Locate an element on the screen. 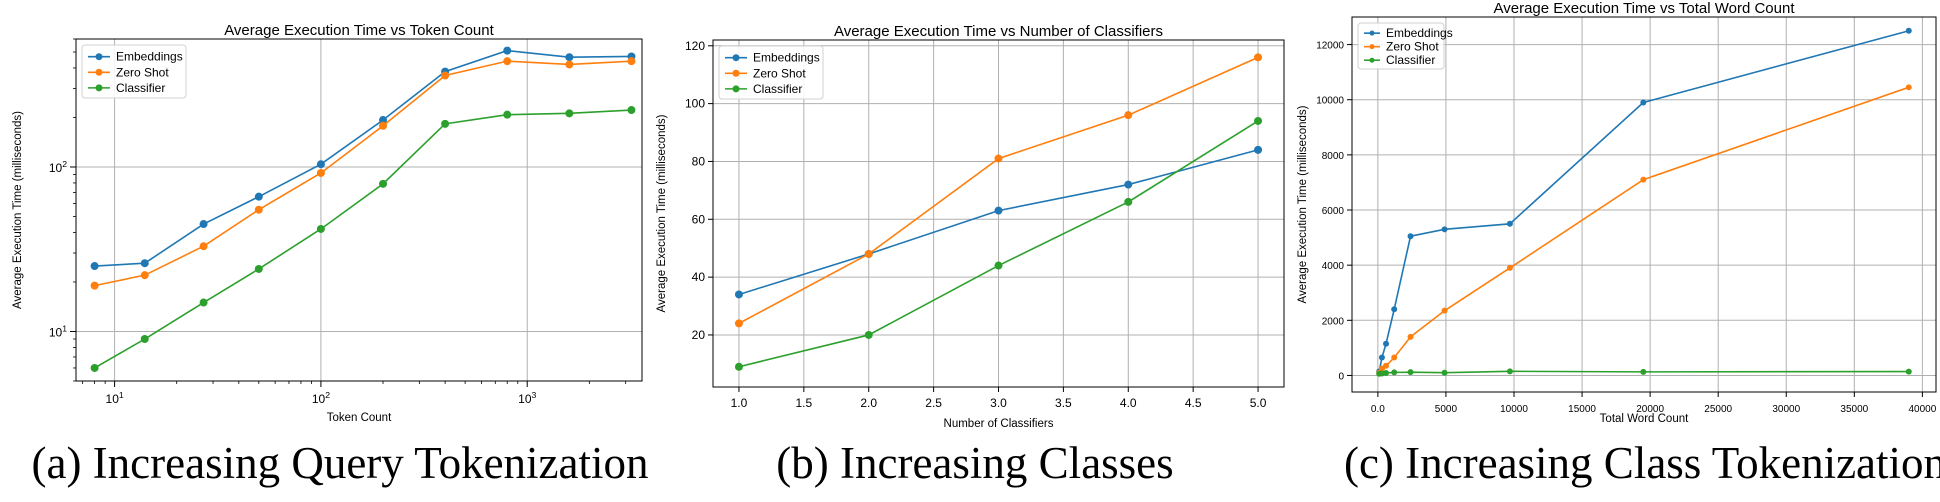 This screenshot has height=502, width=1940. y-tick-exponent: 1 is located at coordinates (64, 328).